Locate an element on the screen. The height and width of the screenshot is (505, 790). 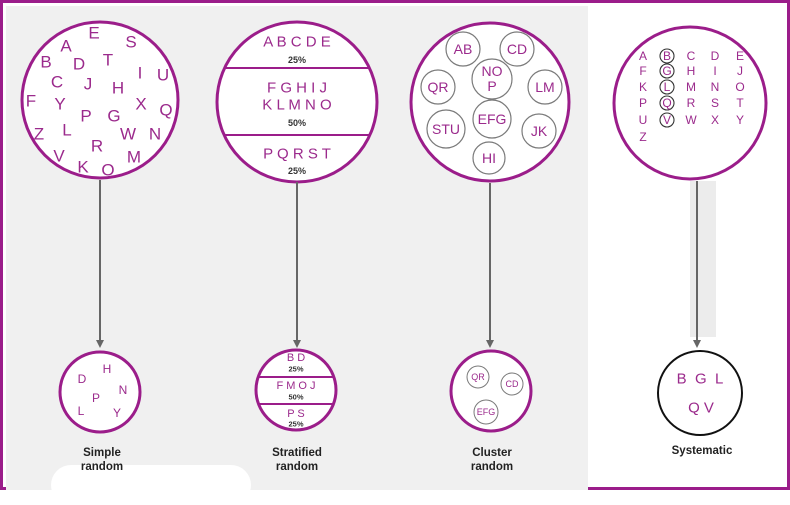
caption-cluster-random: Cluster random is located at coordinates (492, 460).